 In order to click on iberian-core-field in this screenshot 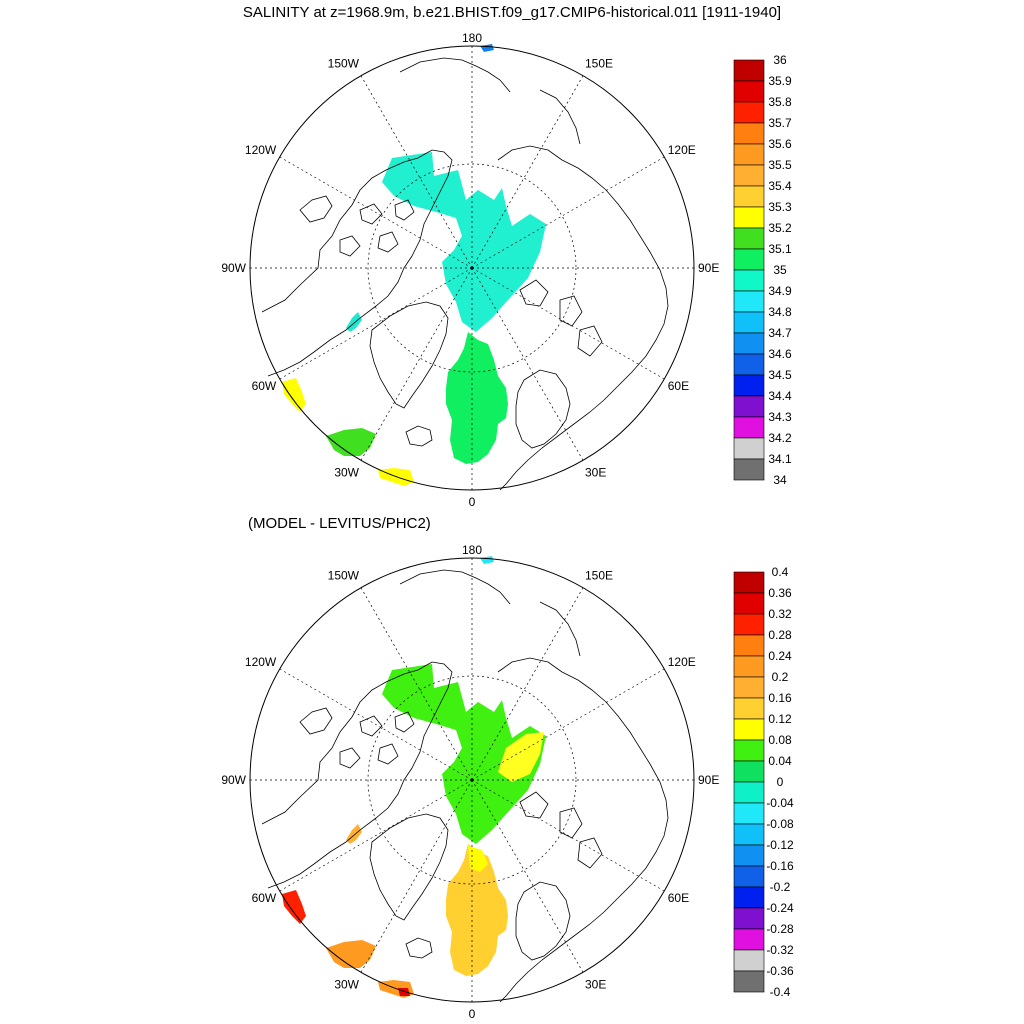, I will do `click(404, 992)`.